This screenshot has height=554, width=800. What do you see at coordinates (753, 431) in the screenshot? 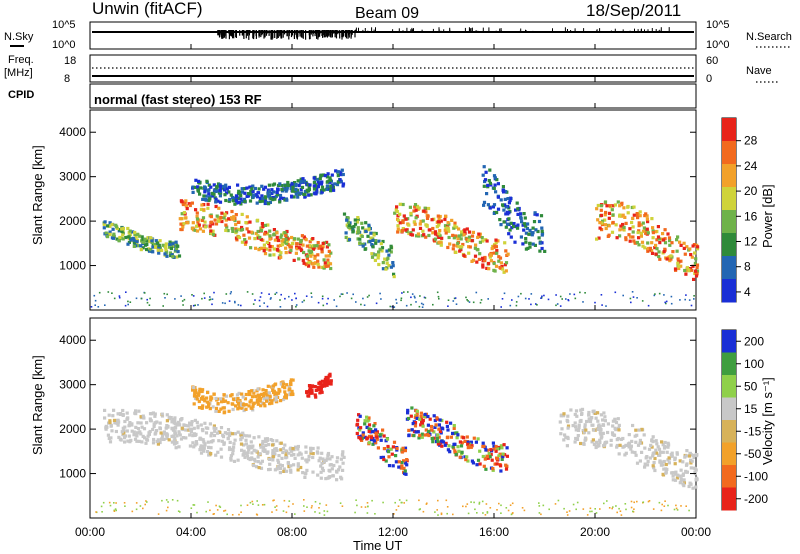
I see `colorbar-tick-label: -15` at bounding box center [753, 431].